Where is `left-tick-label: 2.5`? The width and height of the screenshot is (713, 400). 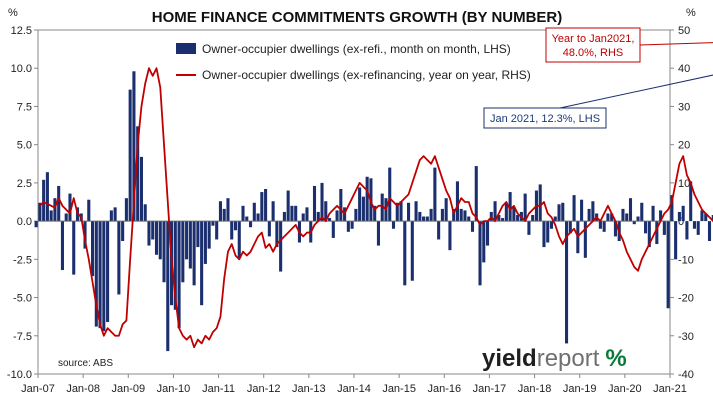
left-tick-label: 2.5 is located at coordinates (24, 184).